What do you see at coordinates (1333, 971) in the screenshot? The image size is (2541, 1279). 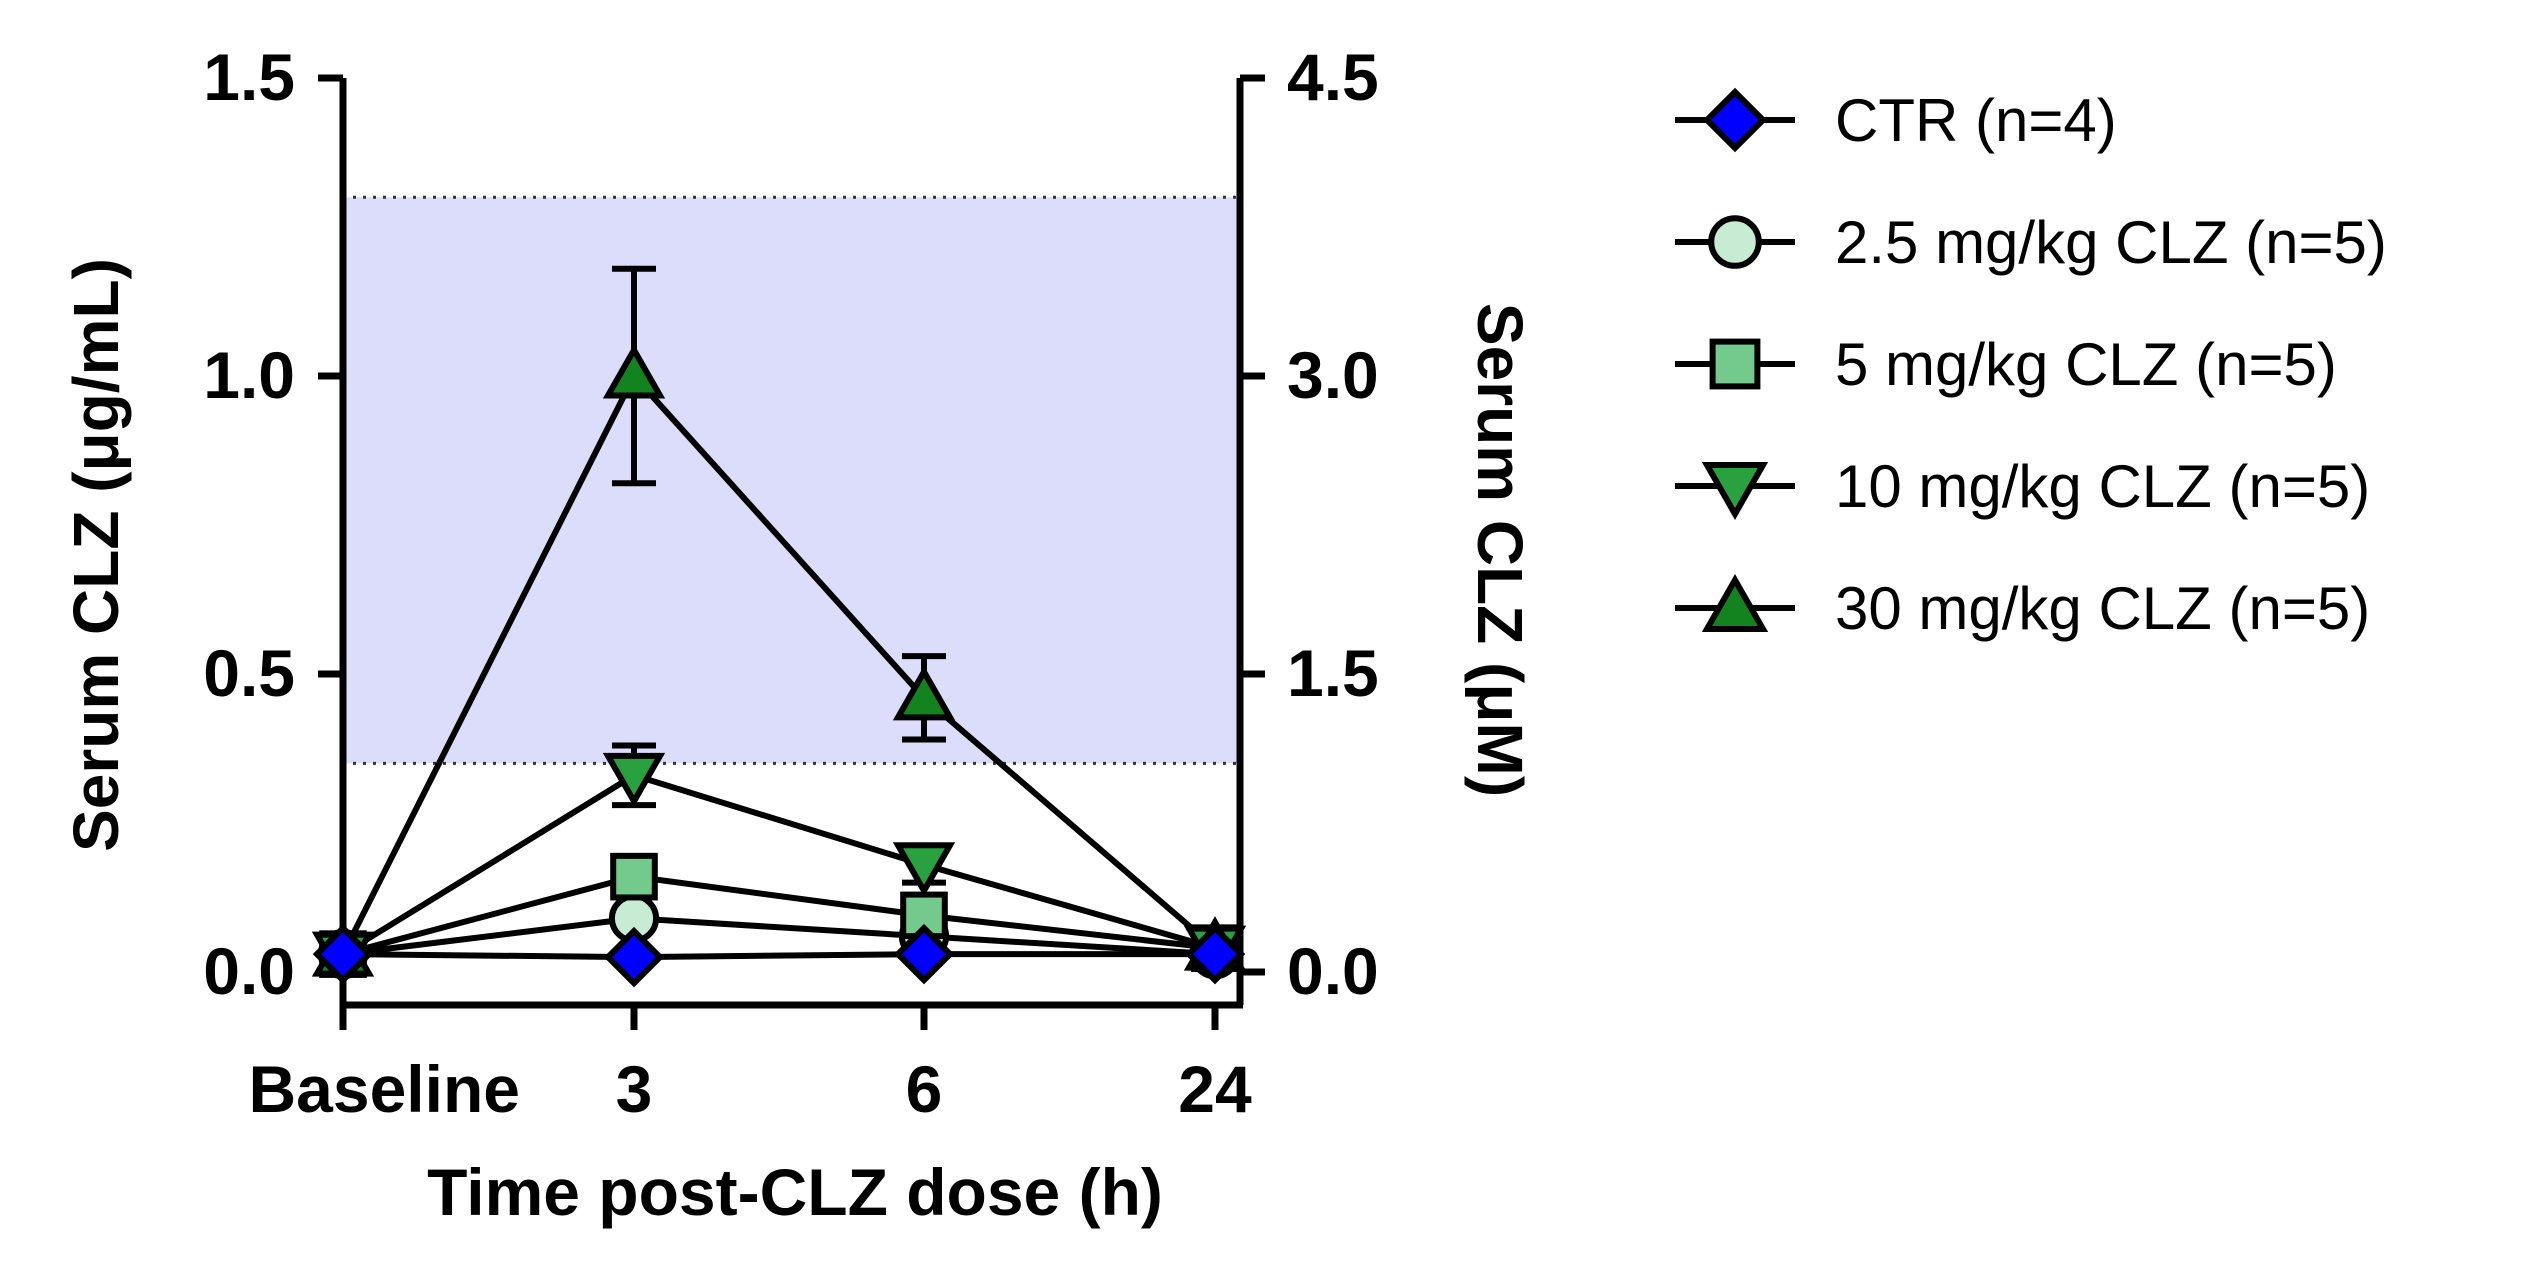 I see `y-tick-label-right: 0.0` at bounding box center [1333, 971].